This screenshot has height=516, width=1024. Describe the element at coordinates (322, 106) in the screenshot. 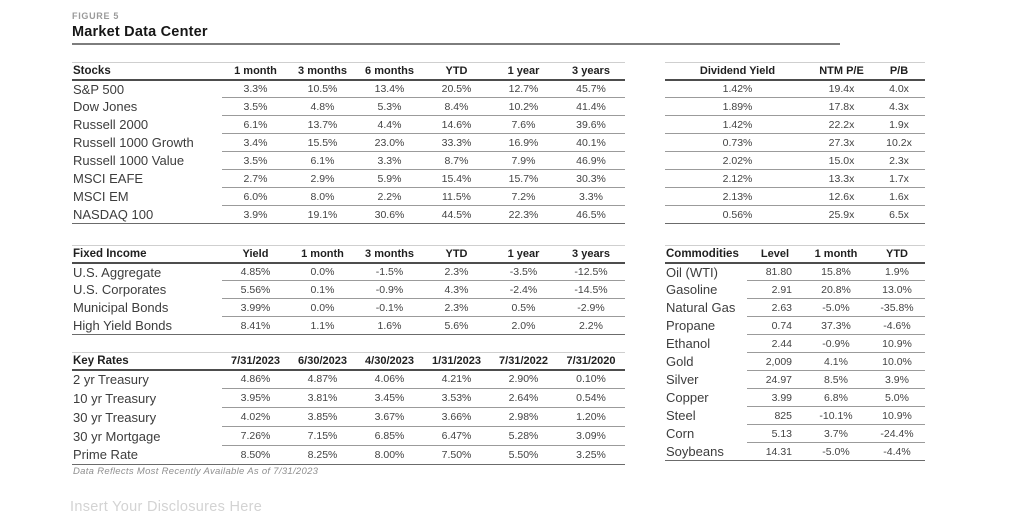

I see `cell-value: 4.8%` at that location.